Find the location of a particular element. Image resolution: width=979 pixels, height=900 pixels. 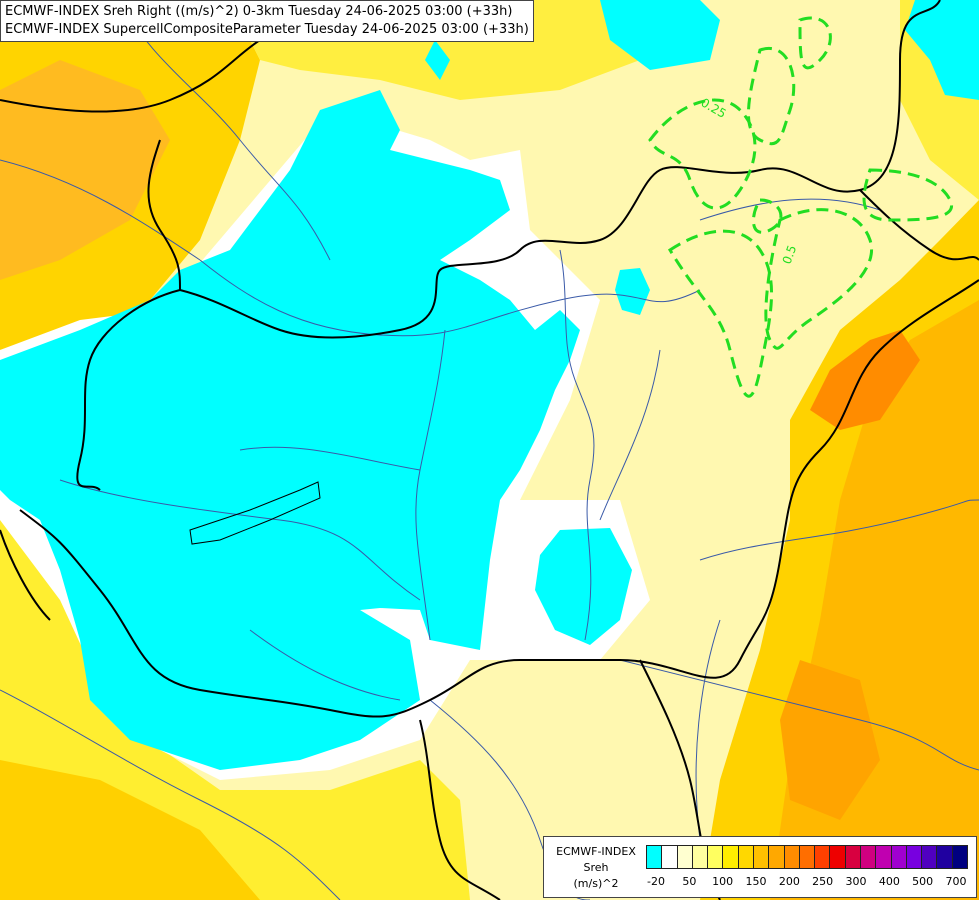

legend-tick-1: 50 is located at coordinates (689, 881).